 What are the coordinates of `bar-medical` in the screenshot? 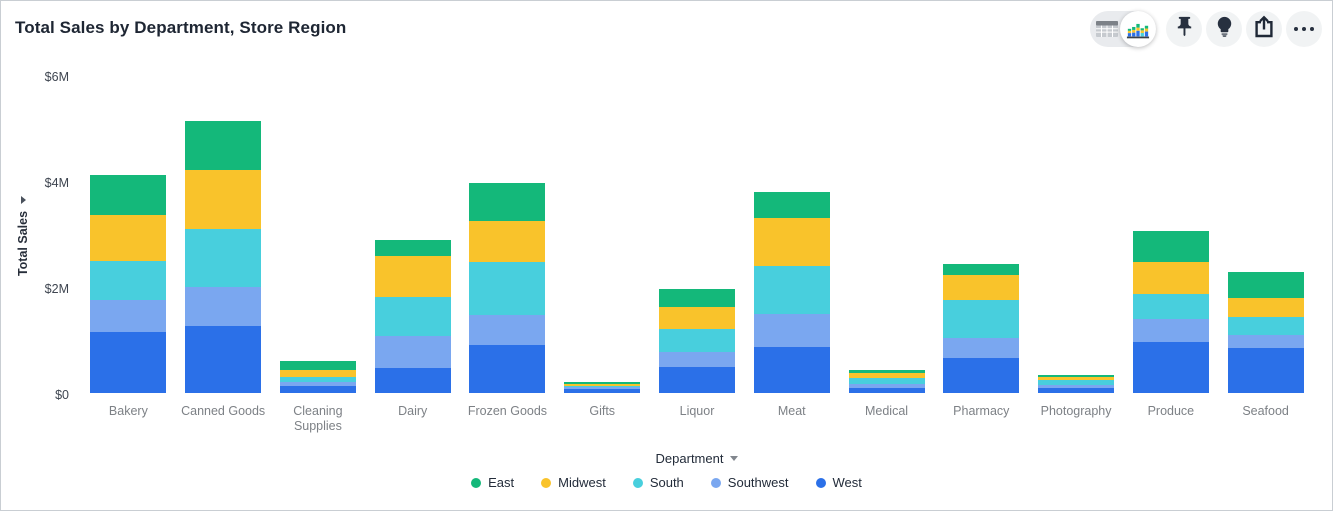 It's located at (886, 381).